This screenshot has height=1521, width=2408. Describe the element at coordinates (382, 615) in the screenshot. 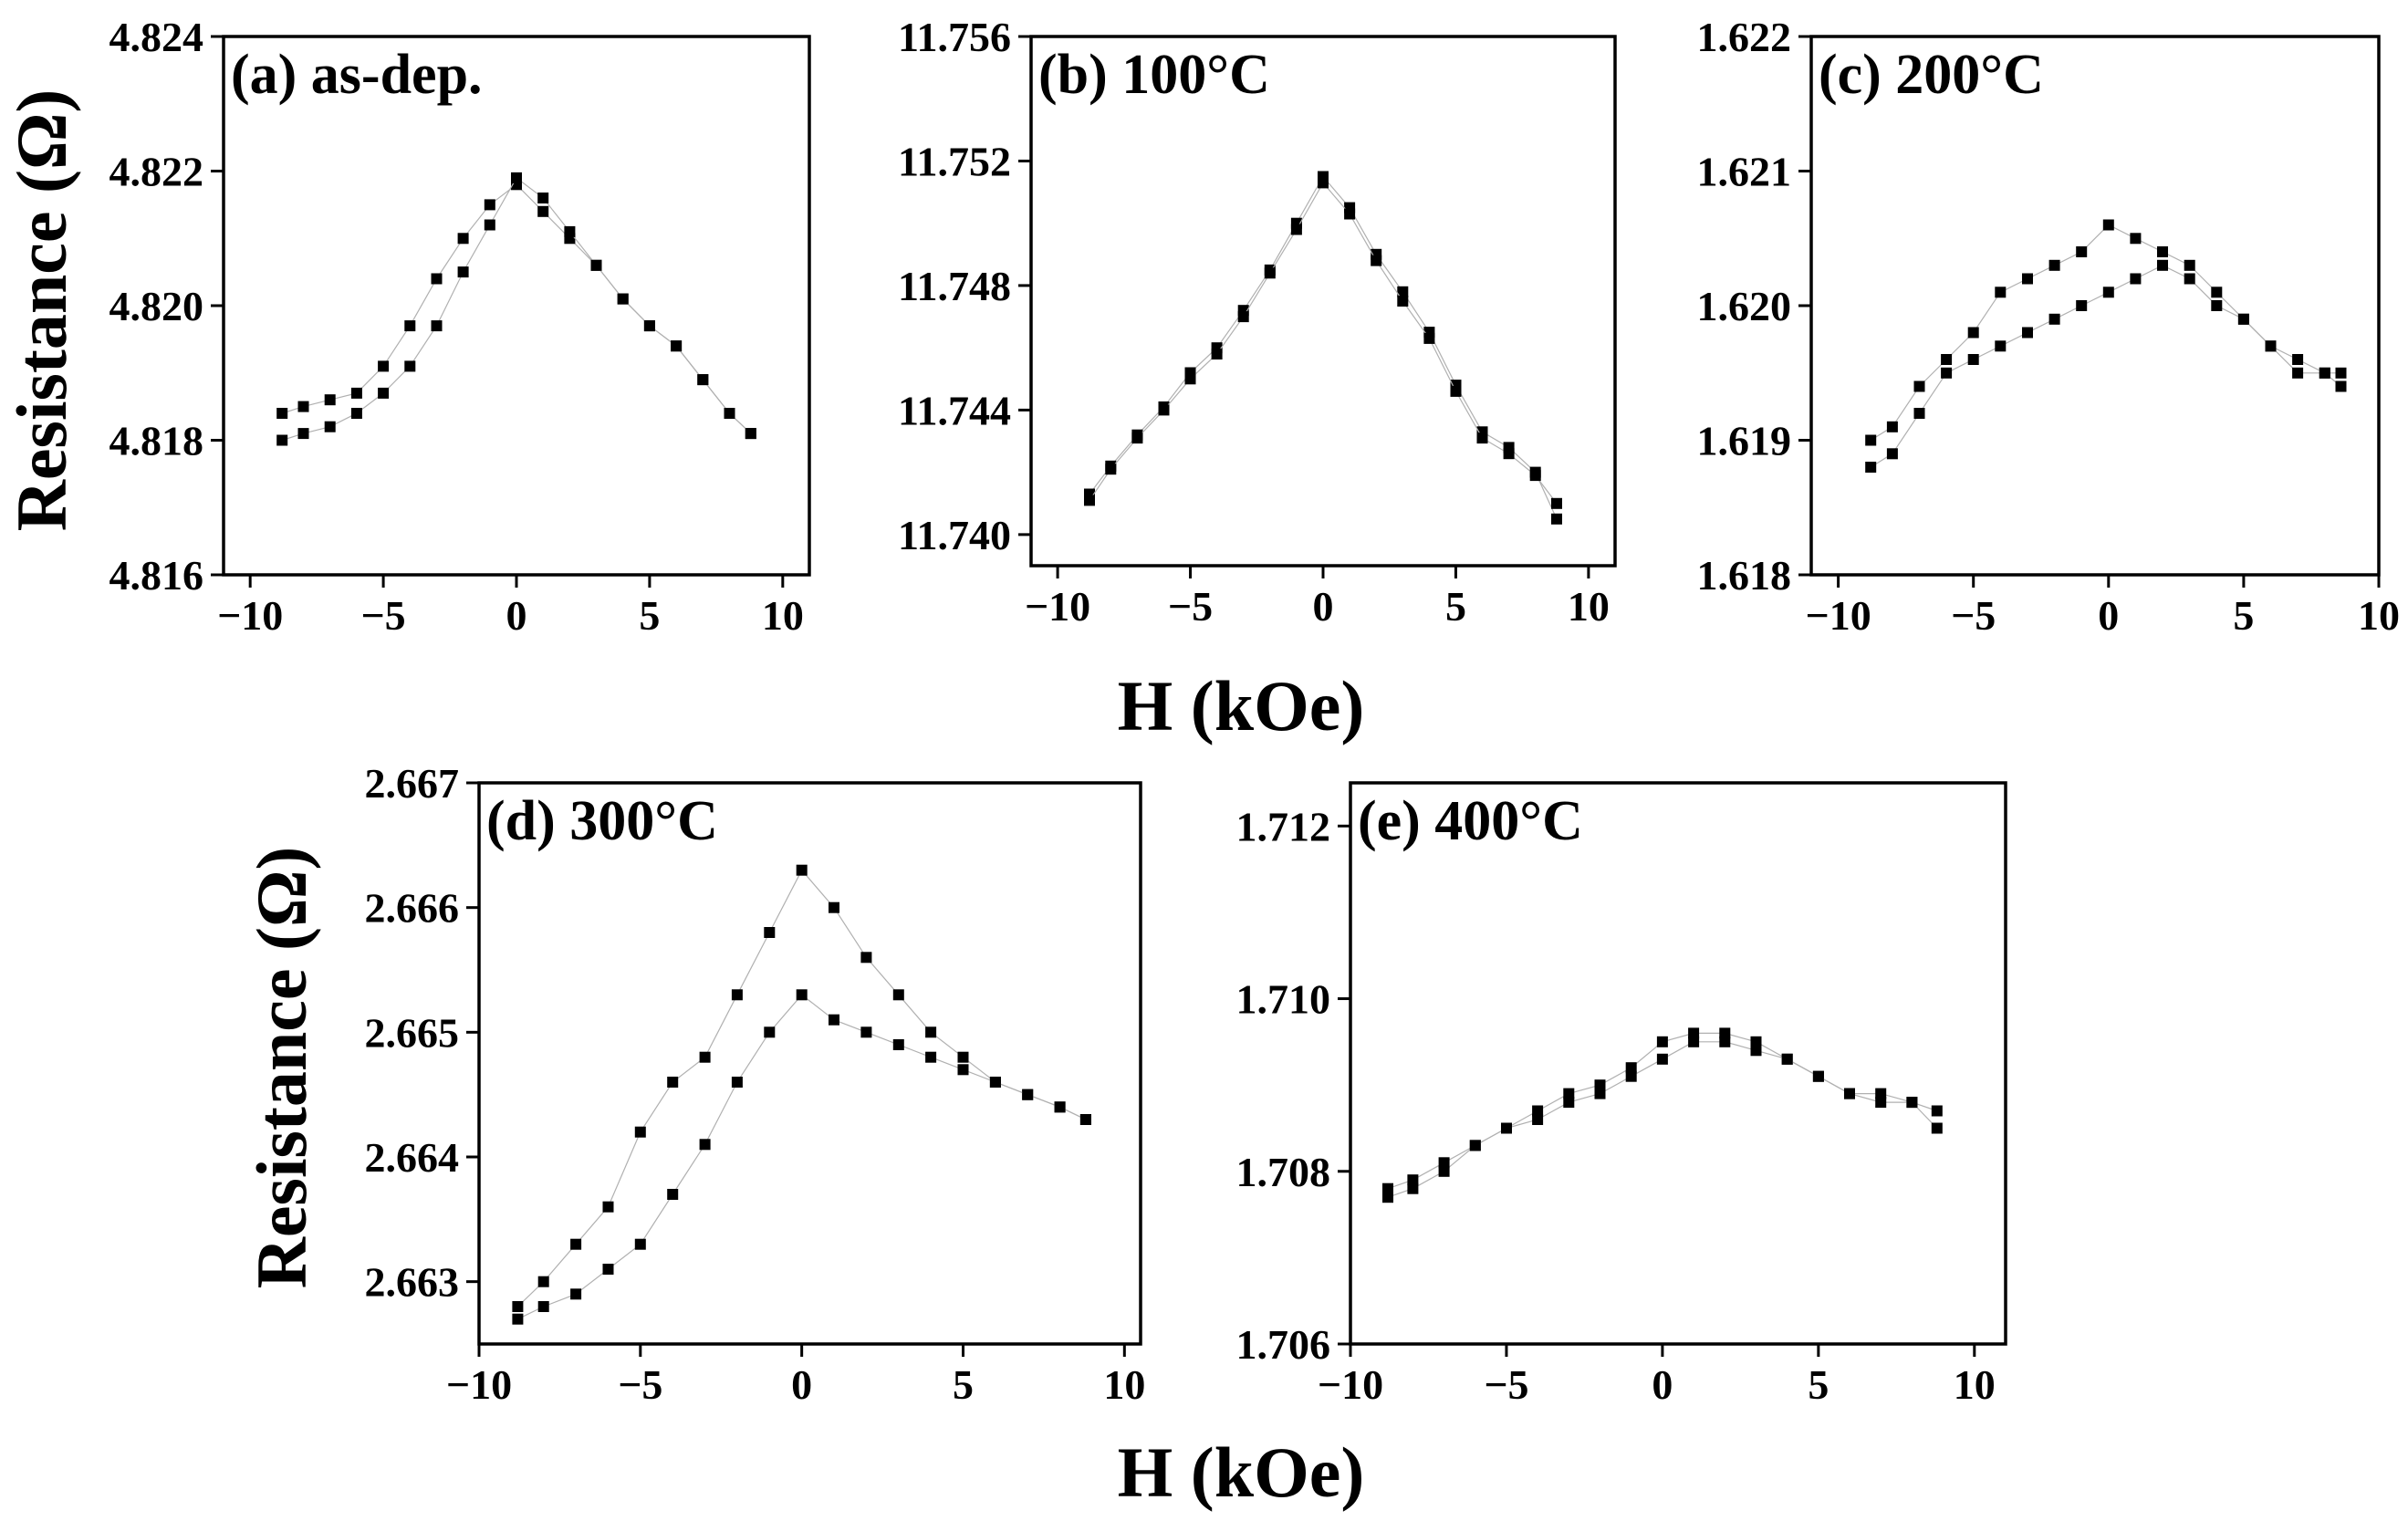

I see `x-tick-label: −5` at that location.